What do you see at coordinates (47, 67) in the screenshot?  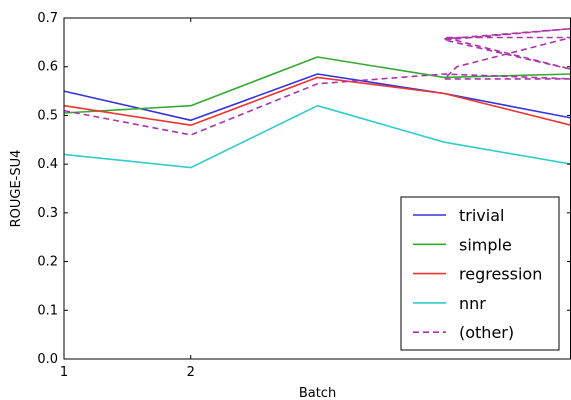 I see `y-tick-label: 0.6` at bounding box center [47, 67].